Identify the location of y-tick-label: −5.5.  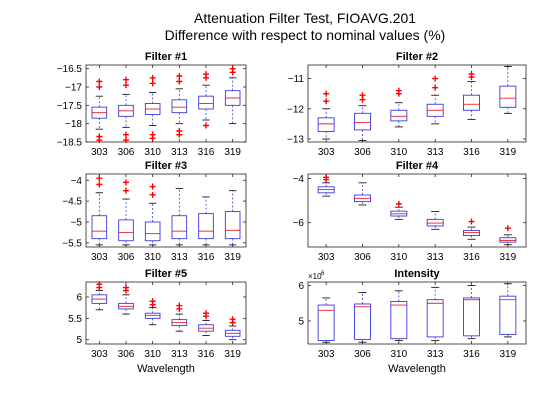
(72, 243).